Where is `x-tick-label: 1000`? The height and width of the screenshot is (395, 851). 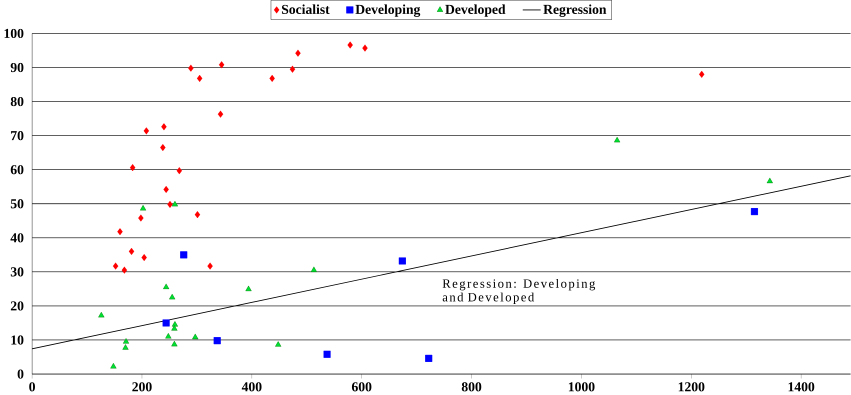 x-tick-label: 1000 is located at coordinates (581, 387).